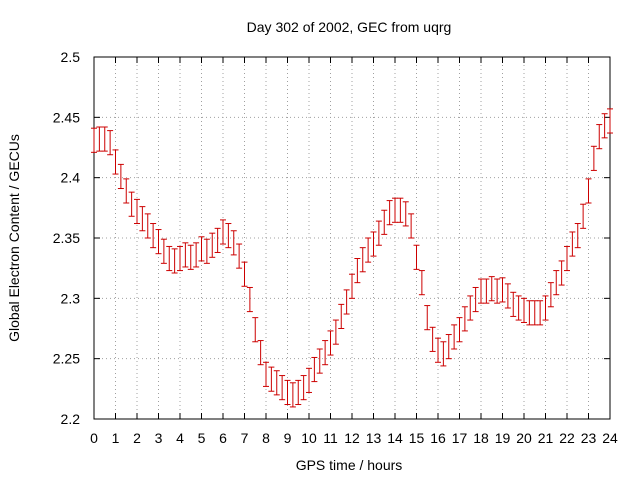  I want to click on x-tick-labels: 0 1 2 3 4 5 6 7 8 9 10 11 12 13 14 15 16 17 18 19 20 21 22 23 24, so click(354, 438).